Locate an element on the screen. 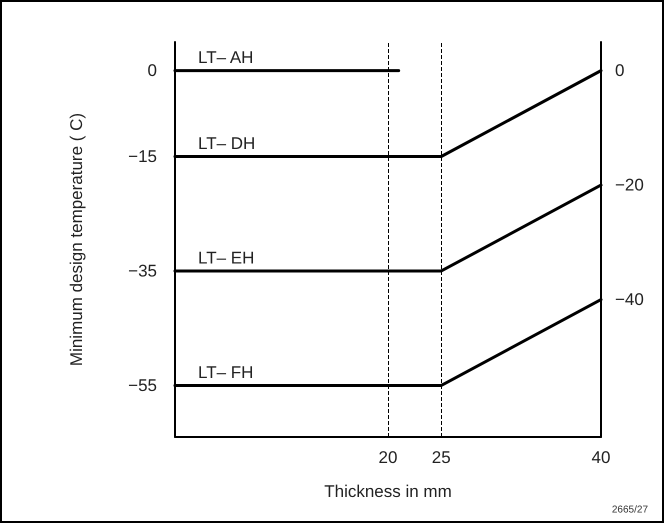 The width and height of the screenshot is (664, 523). text: 2665/27 is located at coordinates (630, 510).